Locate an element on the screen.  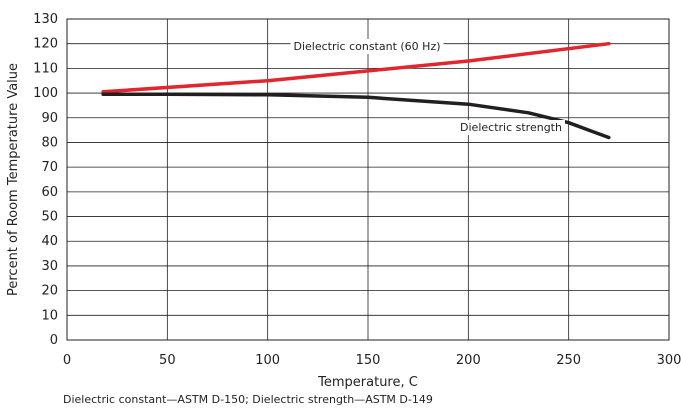
x-tick-label: 250 is located at coordinates (568, 360).